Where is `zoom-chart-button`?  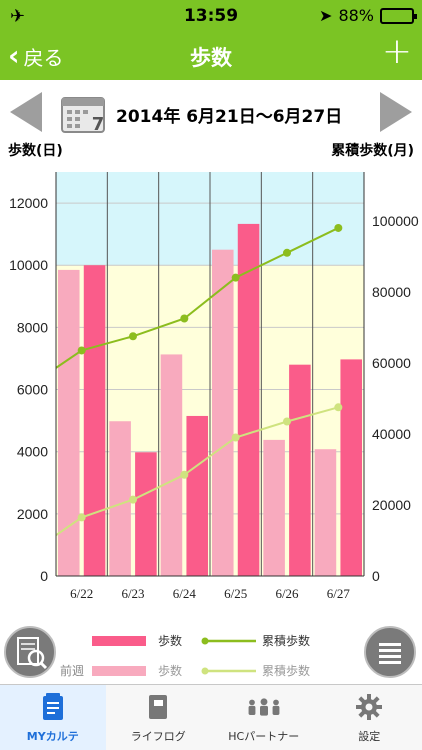
zoom-chart-button is located at coordinates (30, 652).